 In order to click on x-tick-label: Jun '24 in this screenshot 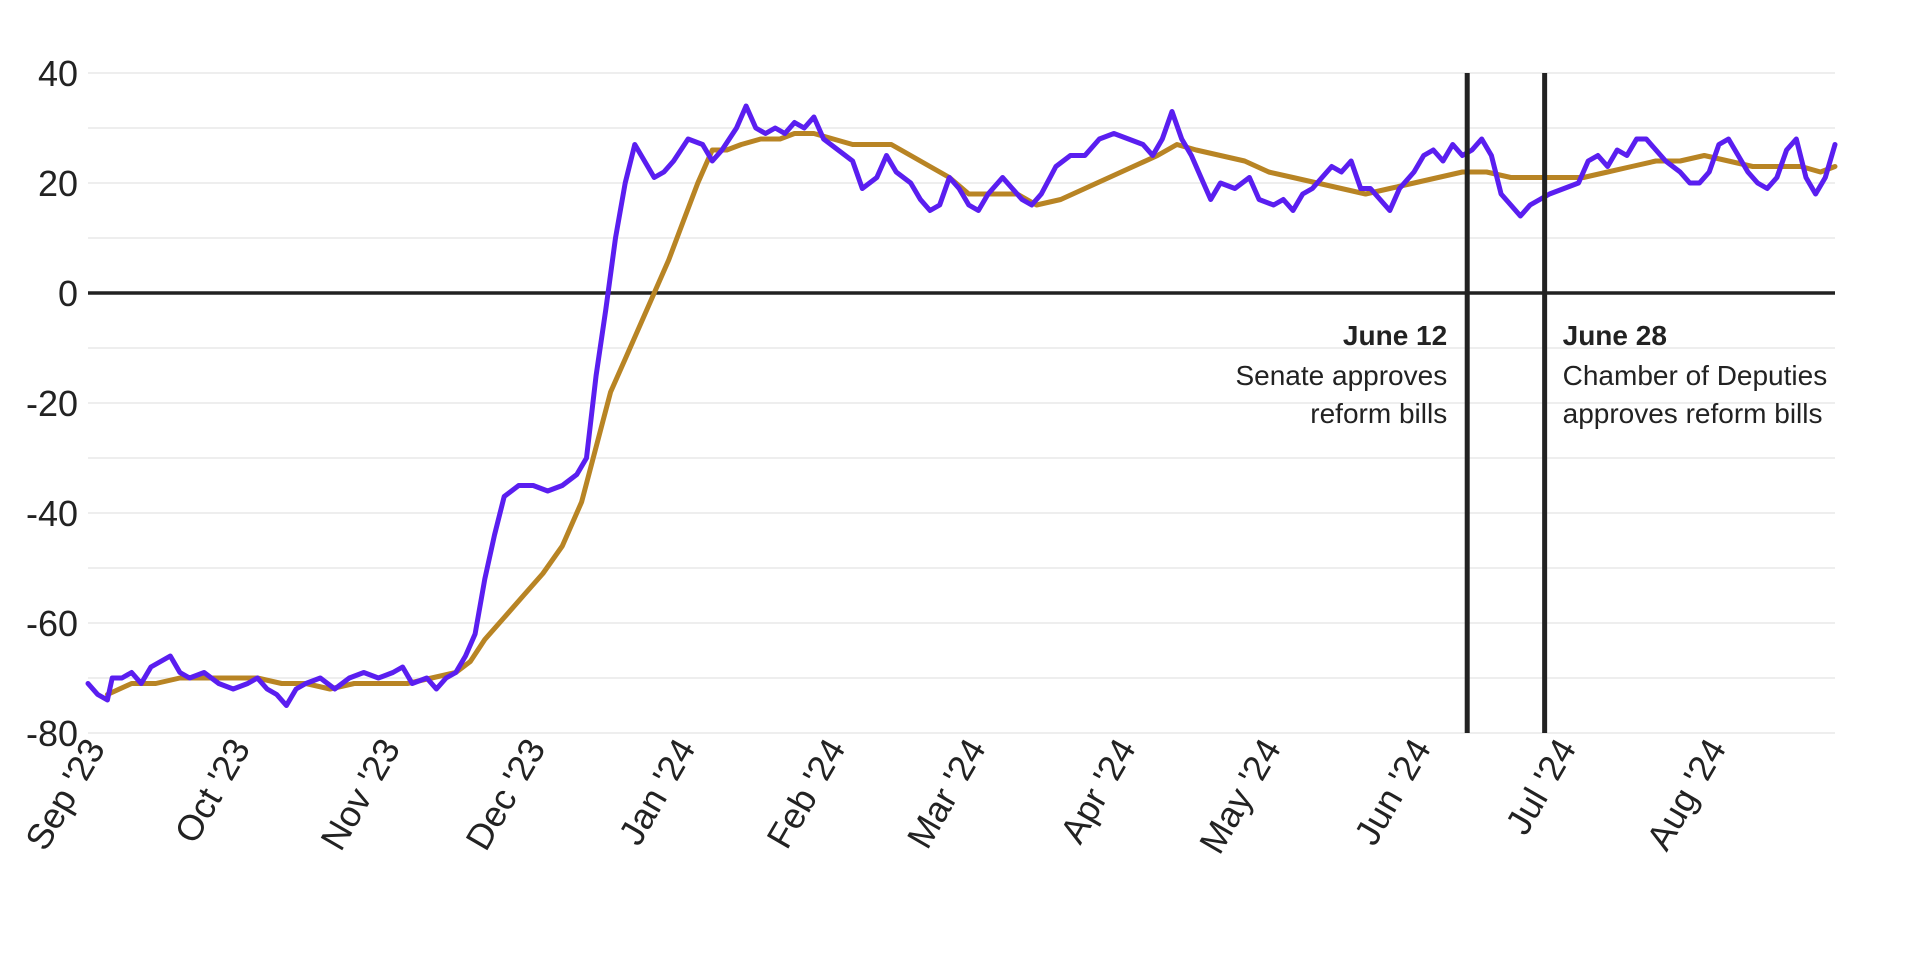, I will do `click(1392, 792)`.